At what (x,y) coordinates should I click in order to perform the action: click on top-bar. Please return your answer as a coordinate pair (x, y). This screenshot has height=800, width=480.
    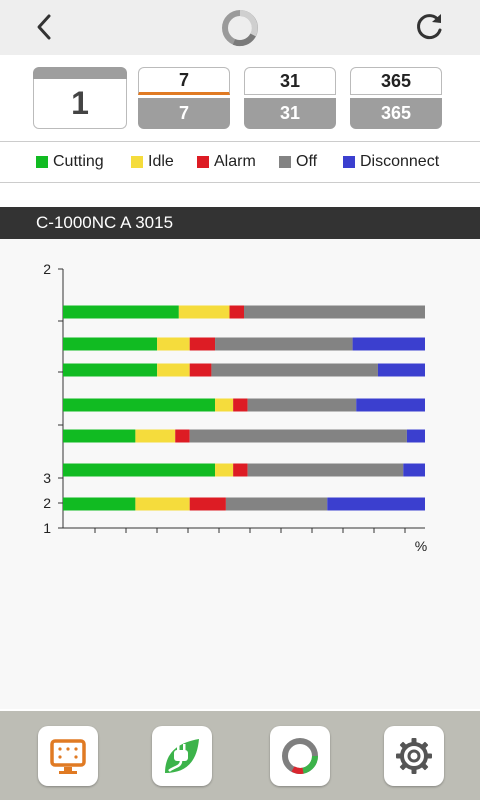
    Looking at the image, I should click on (240, 27).